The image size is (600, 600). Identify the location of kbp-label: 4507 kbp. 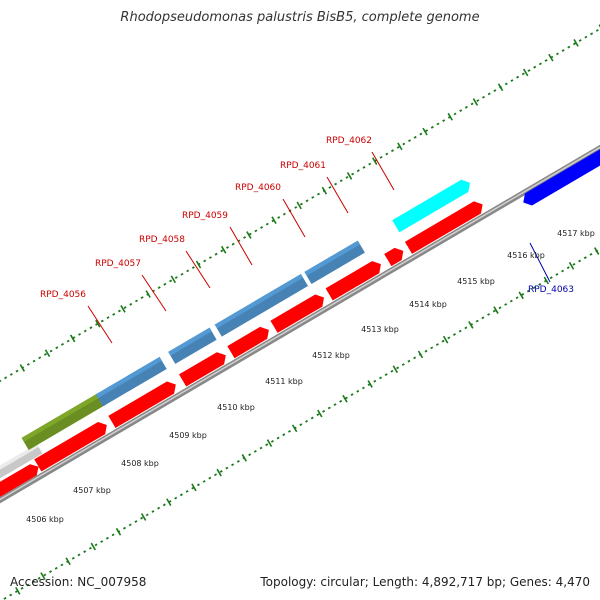
(92, 490).